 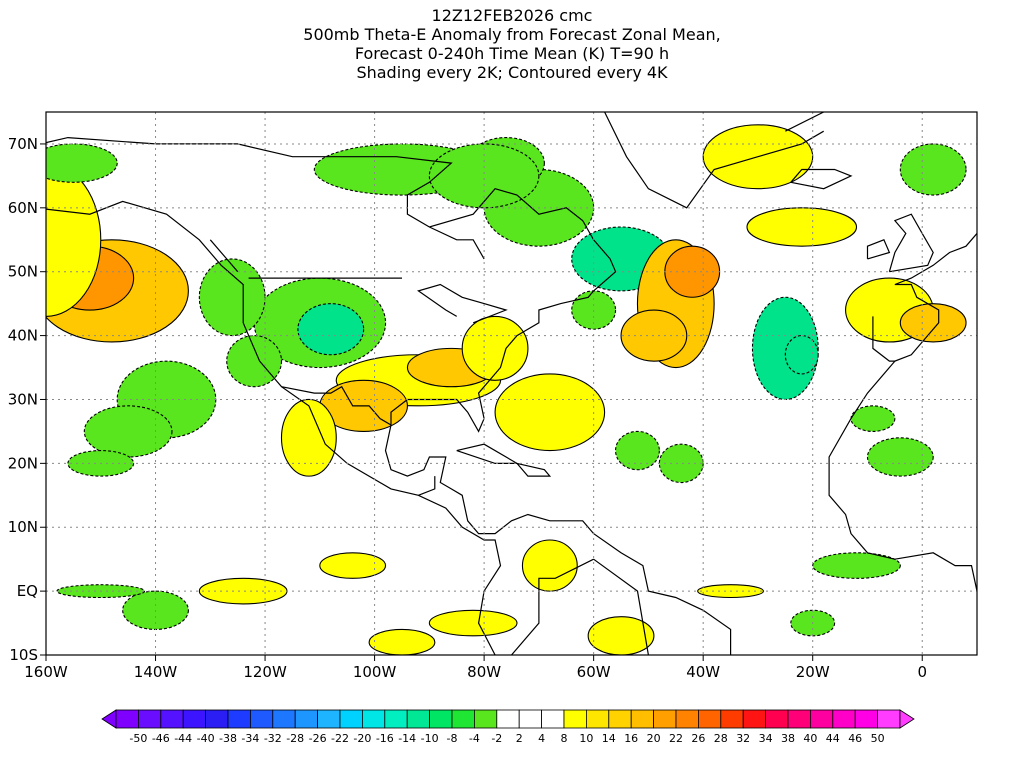 What do you see at coordinates (23, 144) in the screenshot?
I see `y-tick-label: 70N` at bounding box center [23, 144].